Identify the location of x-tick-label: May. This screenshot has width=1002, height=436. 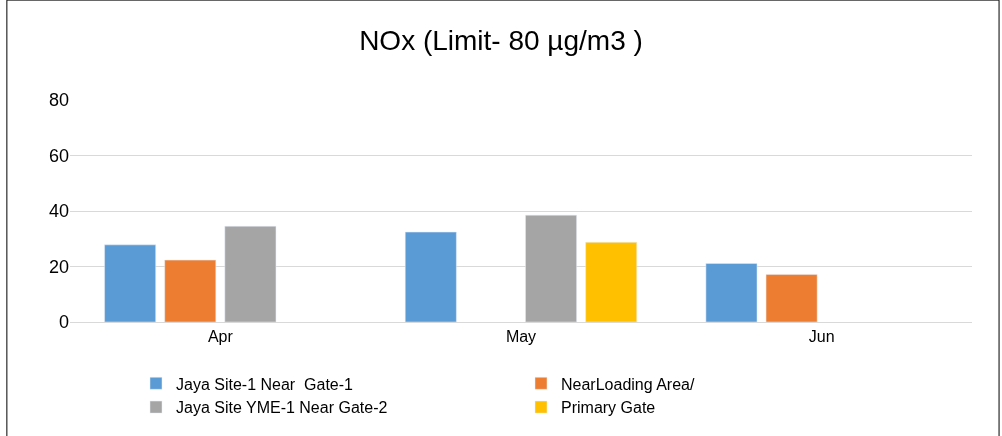
(521, 337).